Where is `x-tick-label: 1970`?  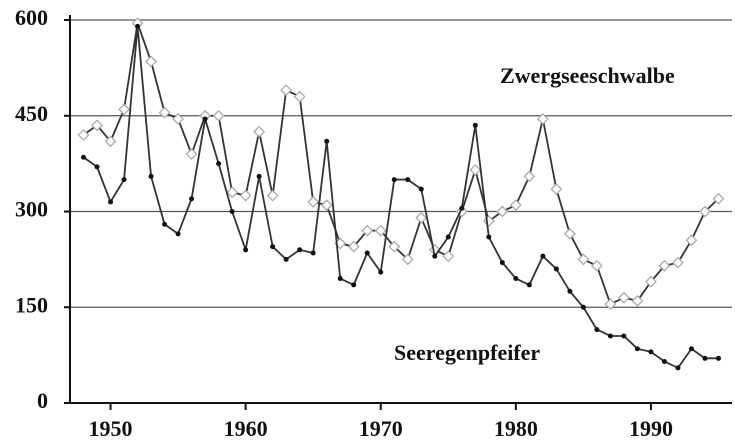 x-tick-label: 1970 is located at coordinates (381, 428).